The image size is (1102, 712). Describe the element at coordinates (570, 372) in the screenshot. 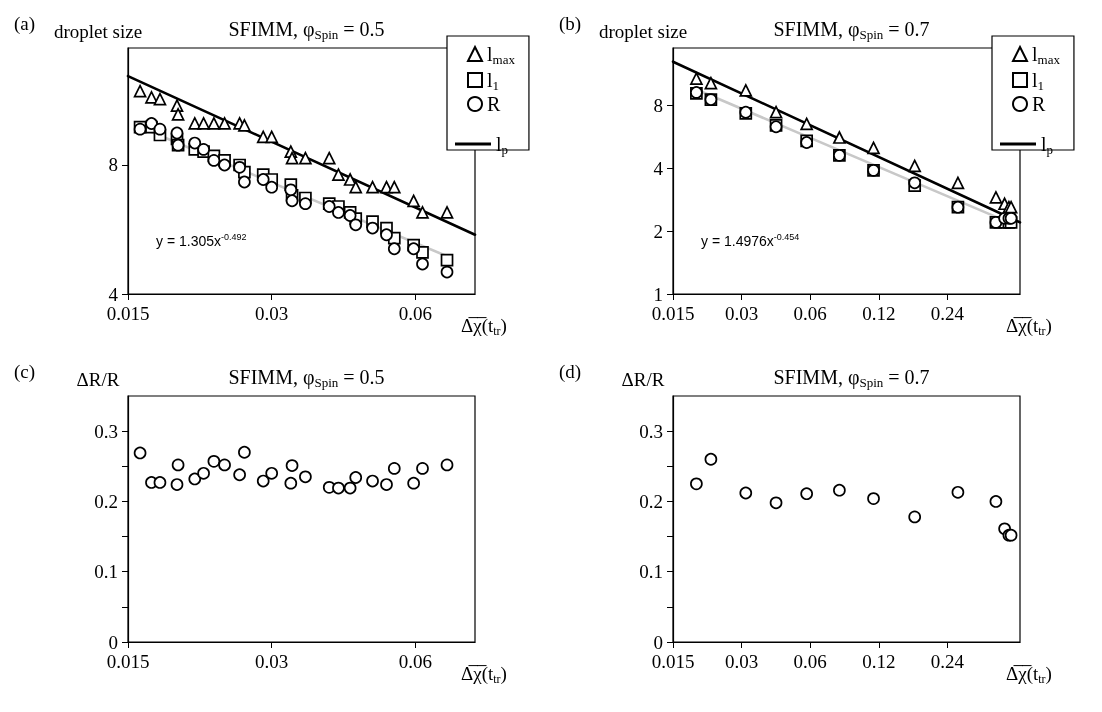

I see `text: (d)` at that location.